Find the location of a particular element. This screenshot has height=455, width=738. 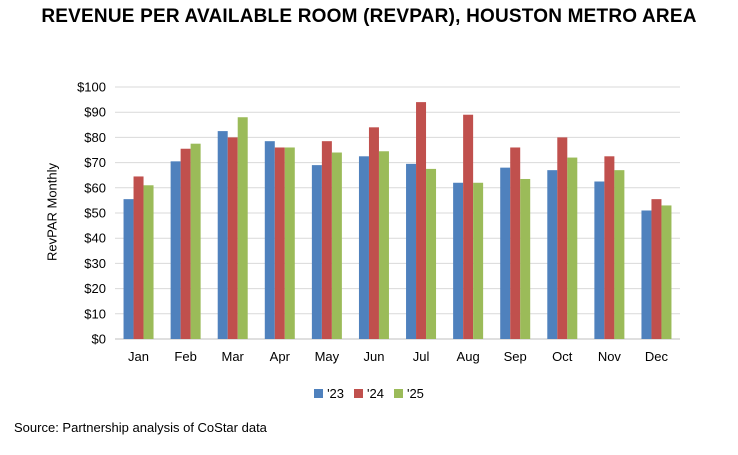

legend-item: '24 is located at coordinates (369, 393).